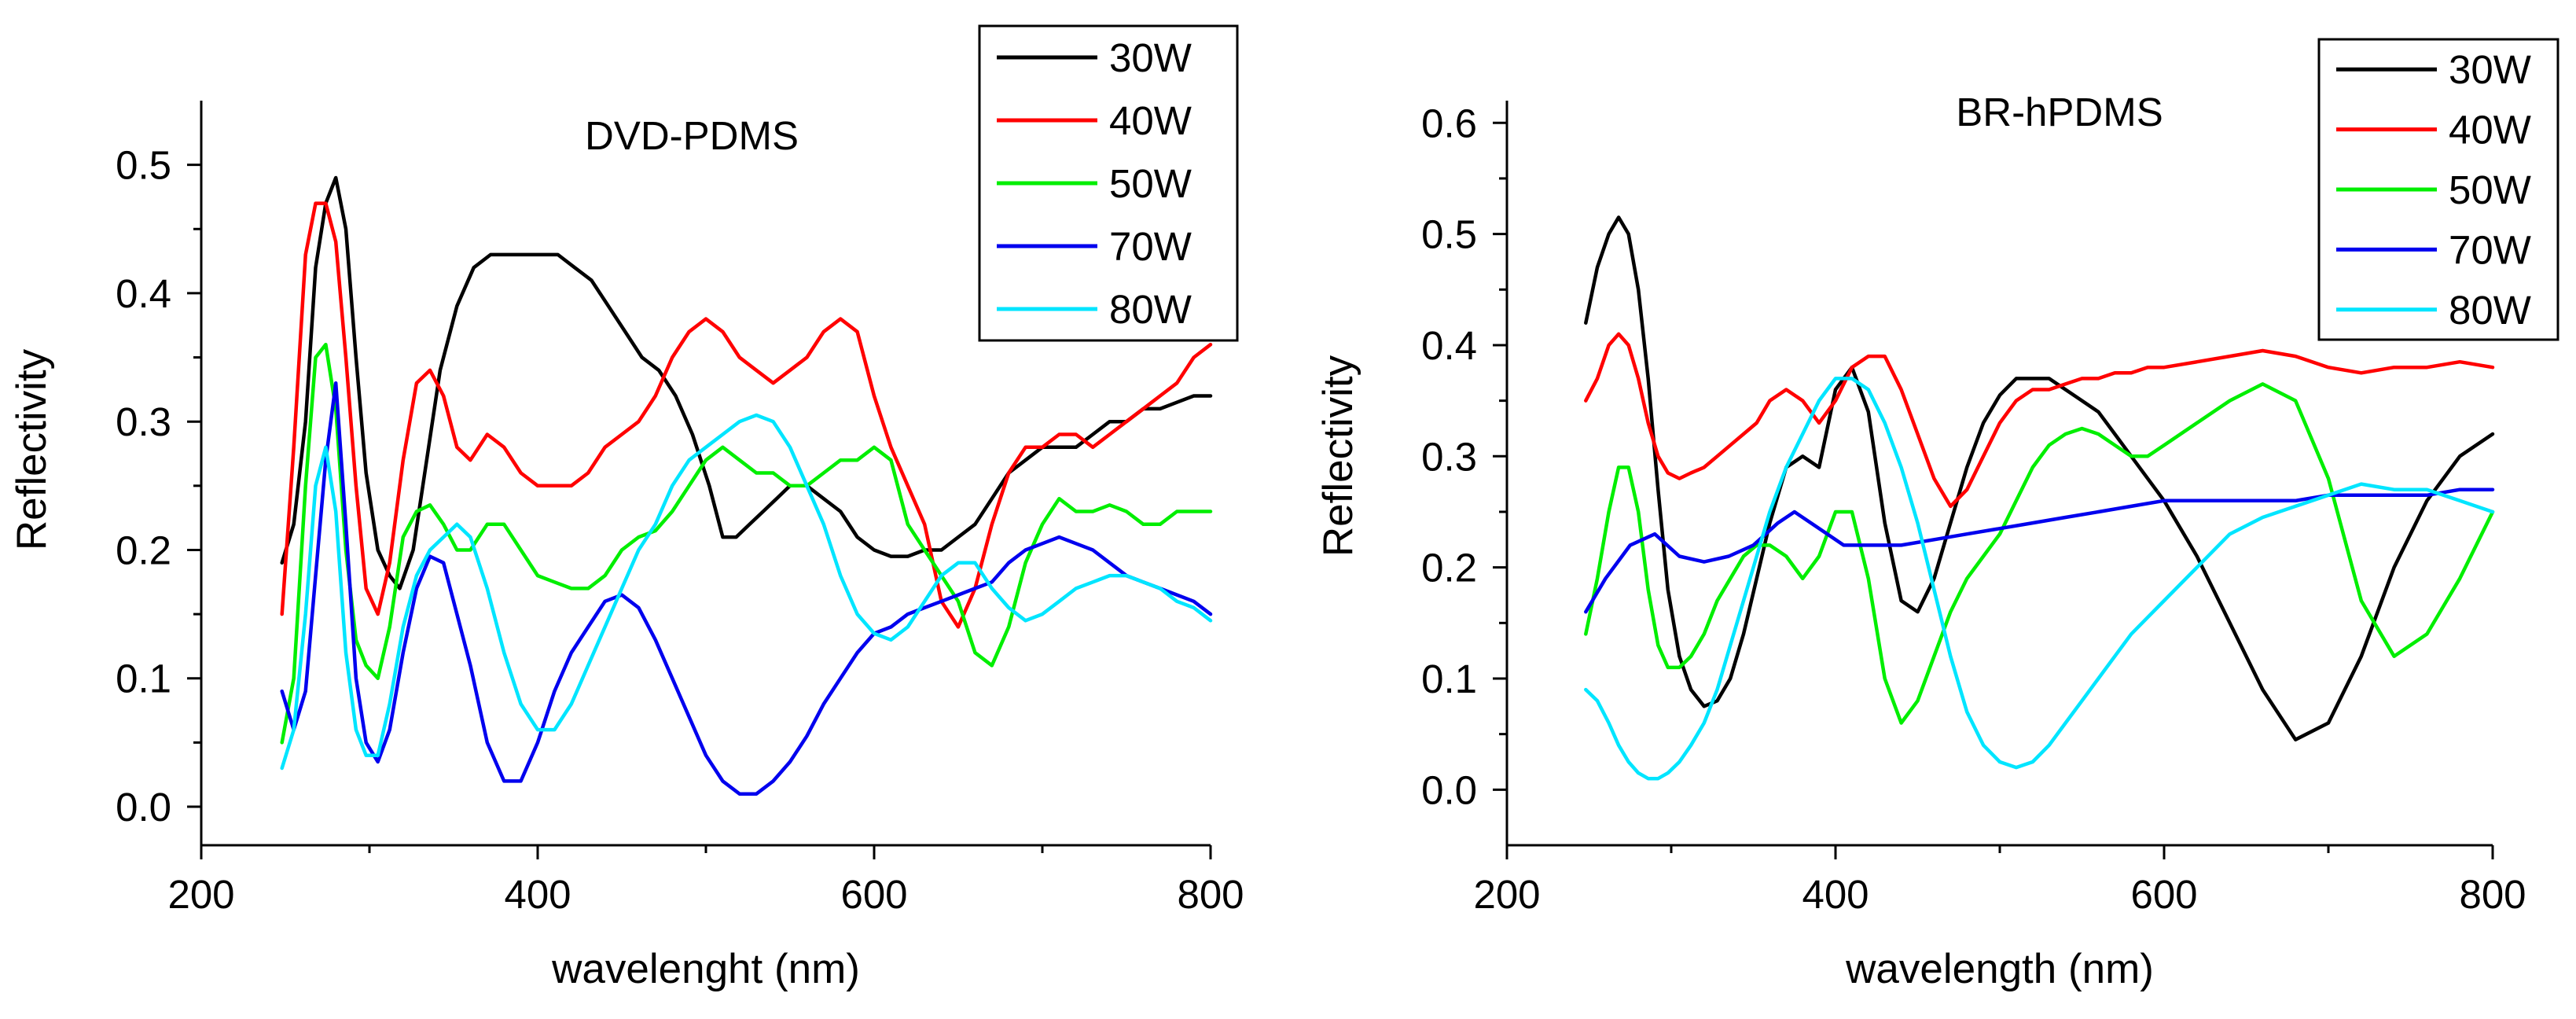 The width and height of the screenshot is (2576, 1019). Describe the element at coordinates (2059, 112) in the screenshot. I see `chart-title: BR-hPDMS` at that location.